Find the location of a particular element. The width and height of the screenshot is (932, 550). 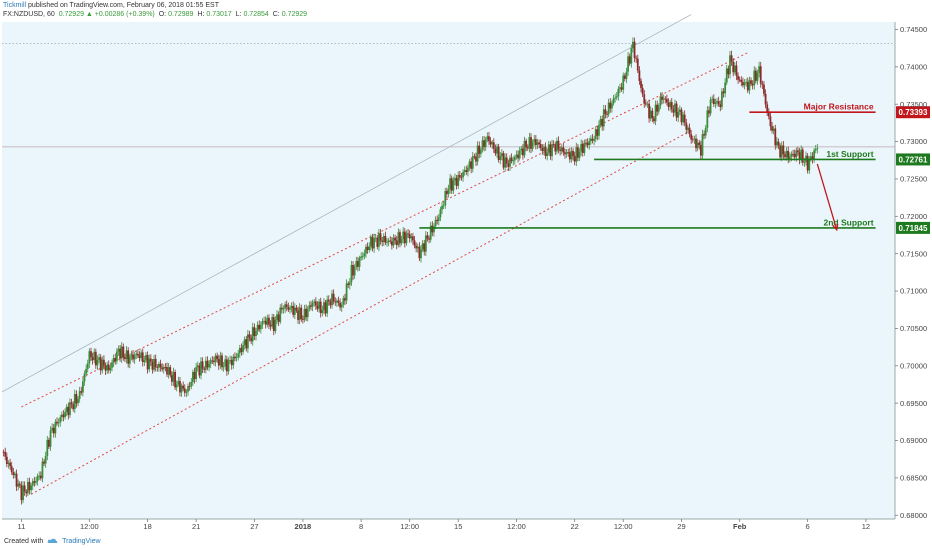

x-tick-label: 29 is located at coordinates (681, 526).